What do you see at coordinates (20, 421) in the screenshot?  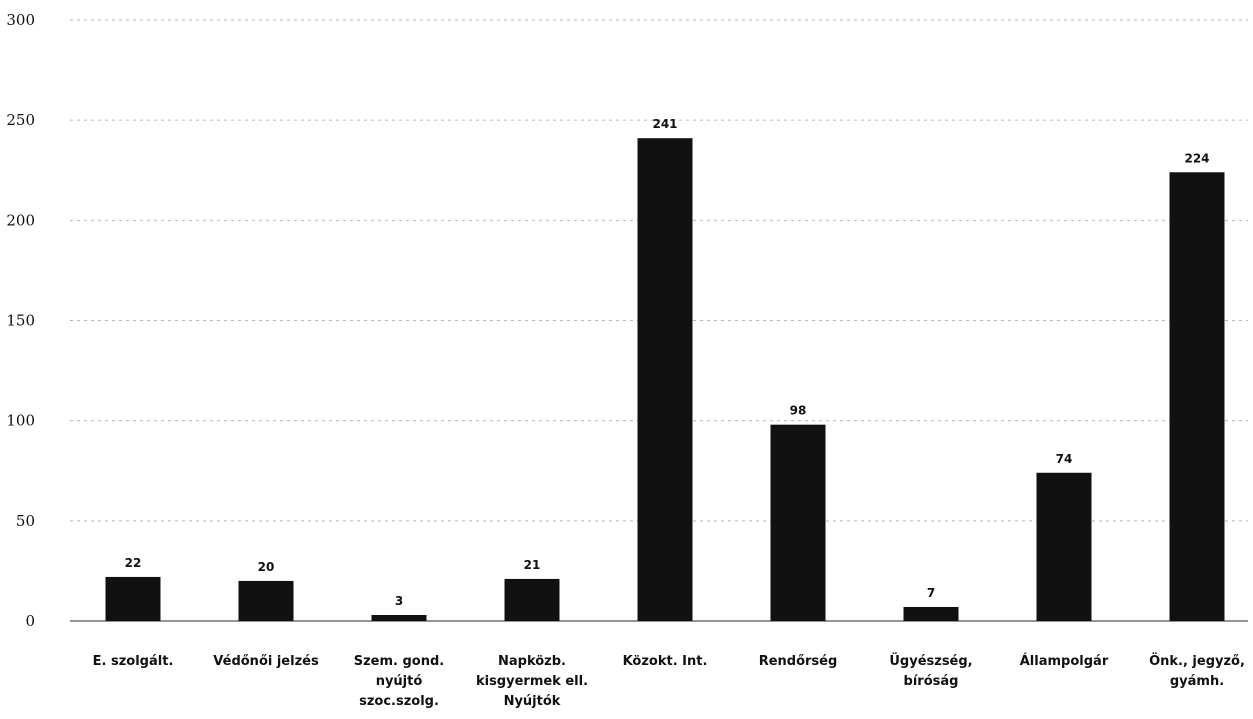 I see `y-tick-label-100: 100` at bounding box center [20, 421].